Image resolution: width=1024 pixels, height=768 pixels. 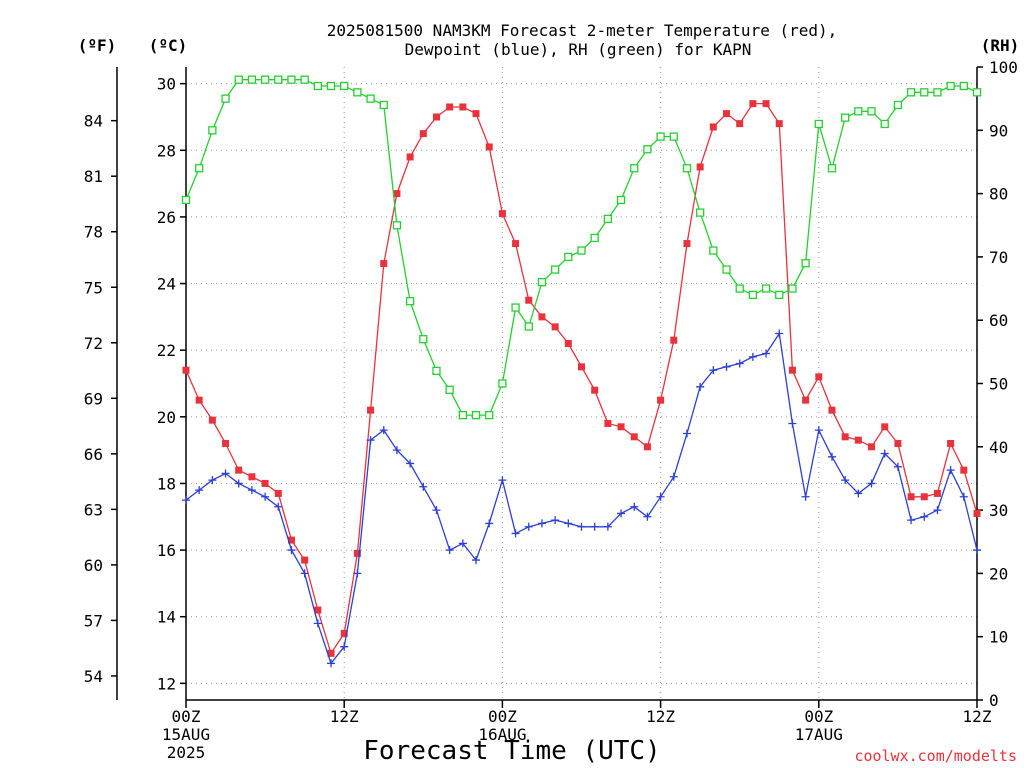 I want to click on fahrenheit-tick-label: 84, so click(x=93, y=121).